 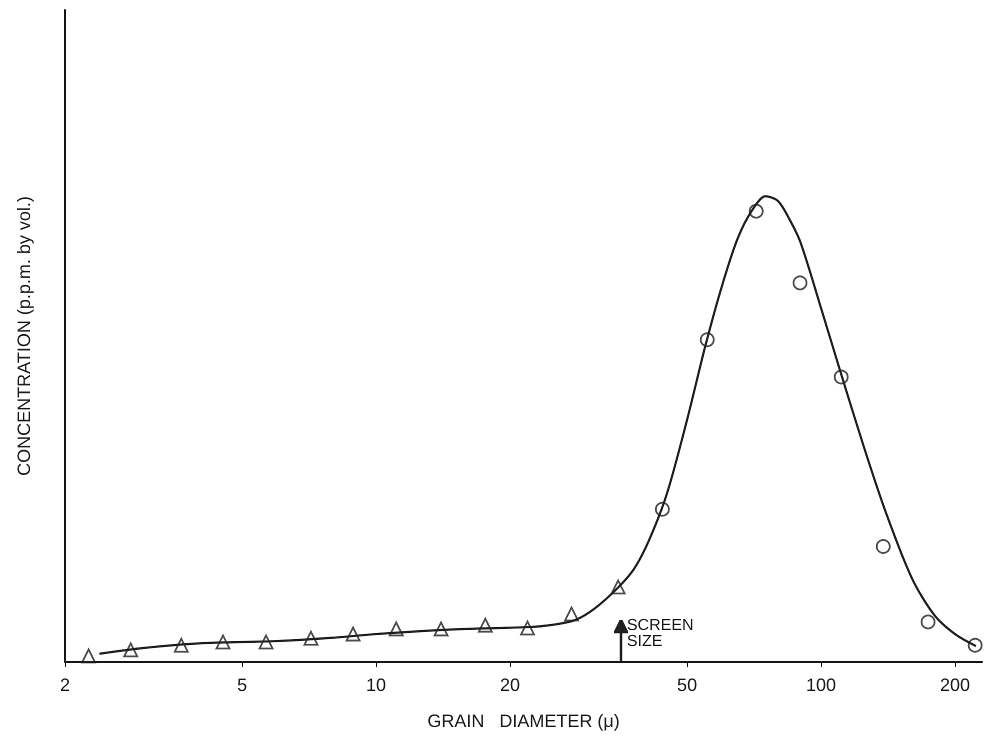 I want to click on ref-line-label: SCREEN SIZE, so click(x=660, y=633).